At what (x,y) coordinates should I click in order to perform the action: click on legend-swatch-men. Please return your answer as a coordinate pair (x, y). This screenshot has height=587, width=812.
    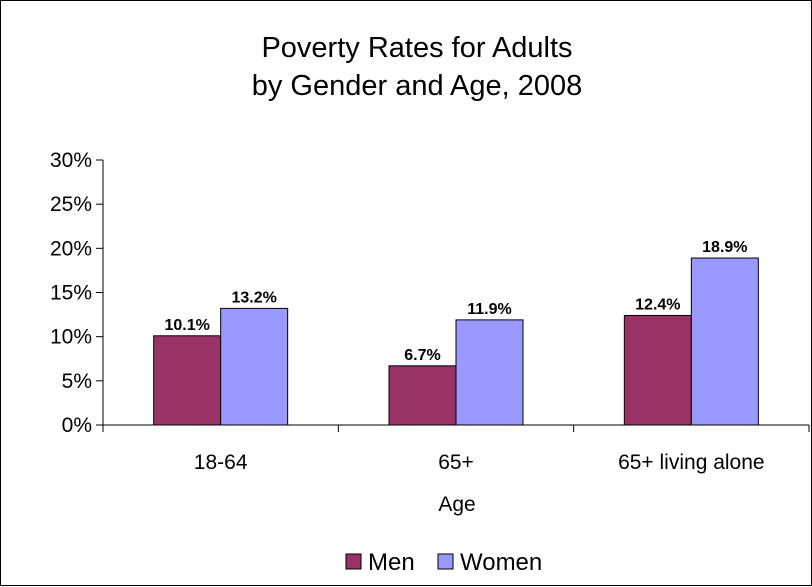
    Looking at the image, I should click on (353, 561).